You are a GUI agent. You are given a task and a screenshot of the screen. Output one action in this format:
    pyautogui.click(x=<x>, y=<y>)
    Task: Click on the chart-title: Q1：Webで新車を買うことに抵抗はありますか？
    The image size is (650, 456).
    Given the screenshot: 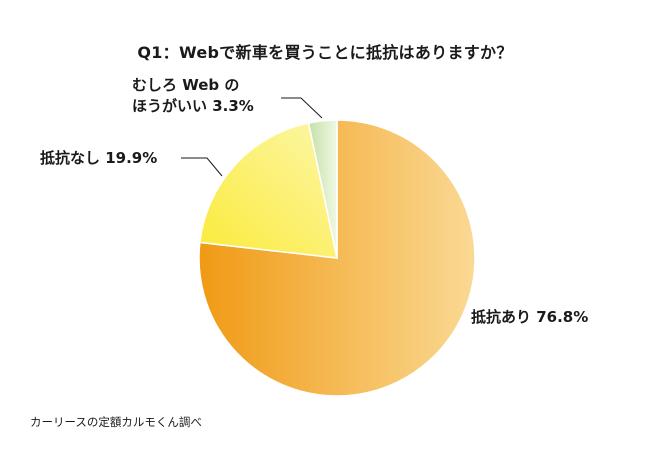 What is the action you would take?
    pyautogui.click(x=325, y=52)
    